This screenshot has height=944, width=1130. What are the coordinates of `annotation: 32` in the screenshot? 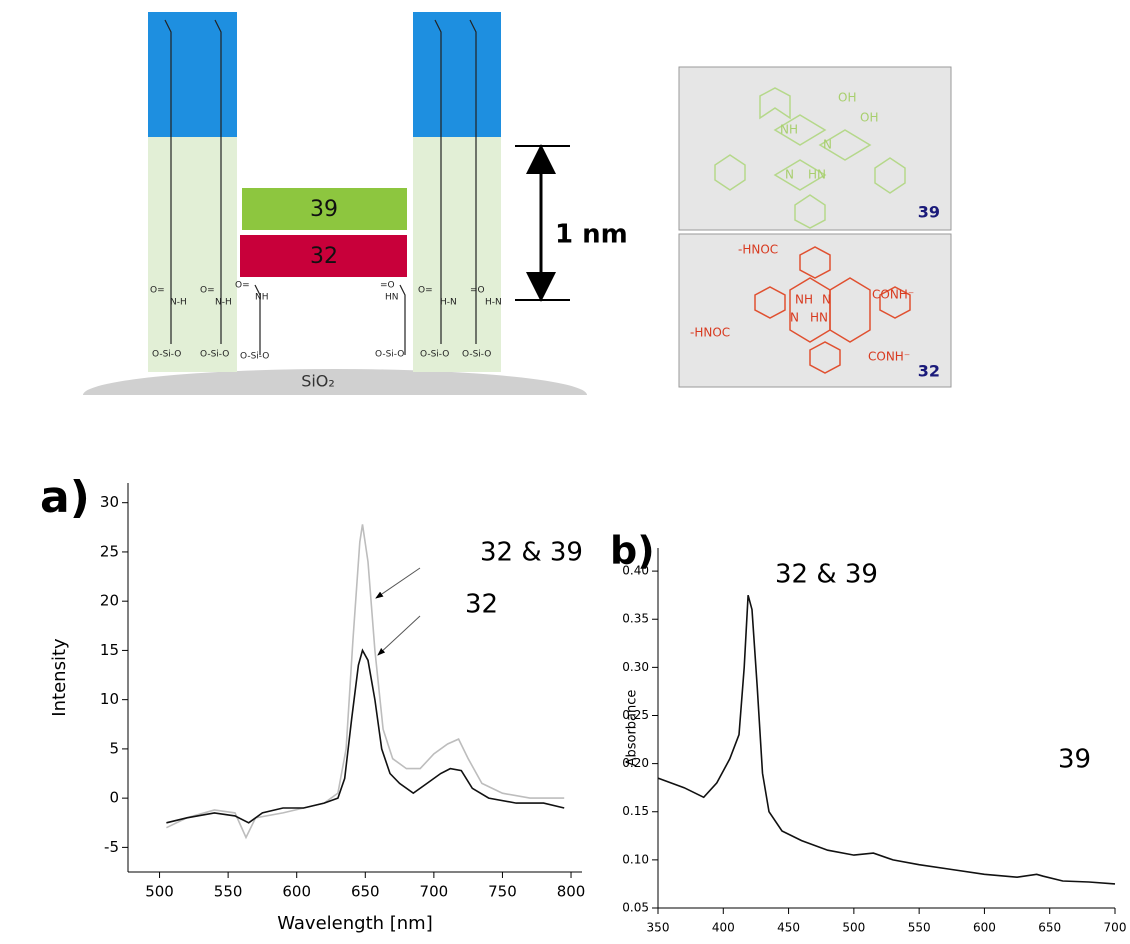 It's located at (481, 605).